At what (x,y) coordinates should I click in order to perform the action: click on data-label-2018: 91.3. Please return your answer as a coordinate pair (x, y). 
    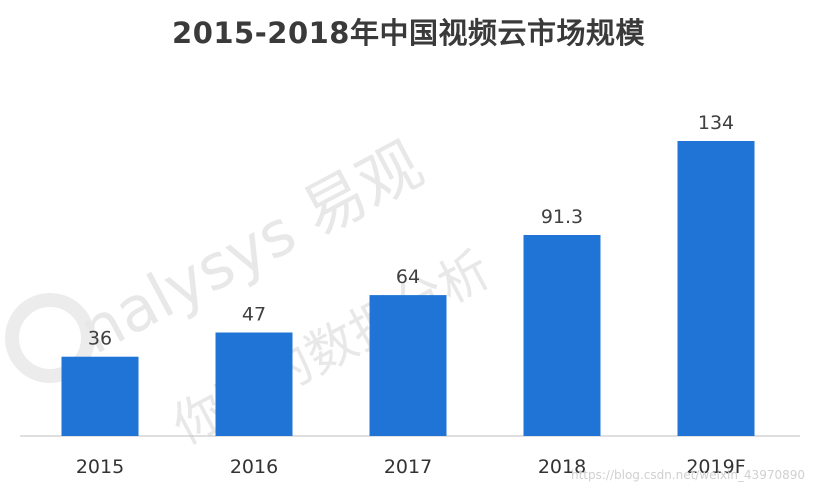
    Looking at the image, I should click on (562, 217).